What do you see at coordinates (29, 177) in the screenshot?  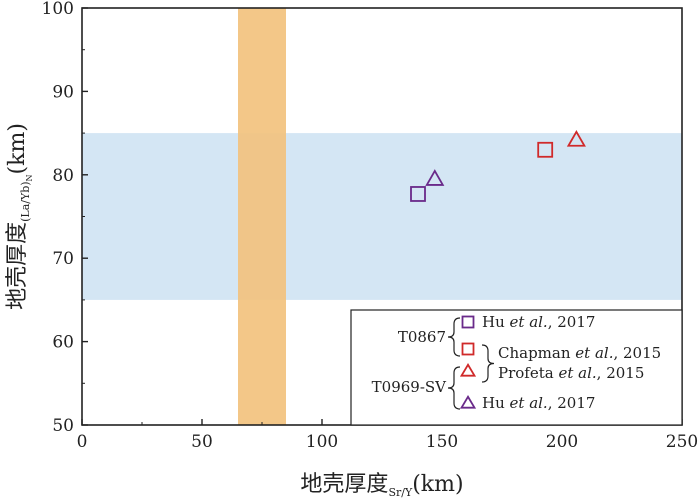 I see `y-axis-title-sub2: N` at bounding box center [29, 177].